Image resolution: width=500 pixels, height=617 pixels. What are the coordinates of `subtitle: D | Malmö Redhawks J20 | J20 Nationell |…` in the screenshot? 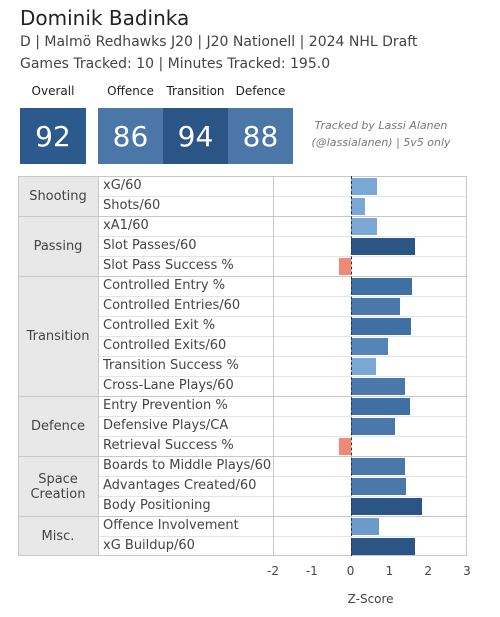 It's located at (219, 42).